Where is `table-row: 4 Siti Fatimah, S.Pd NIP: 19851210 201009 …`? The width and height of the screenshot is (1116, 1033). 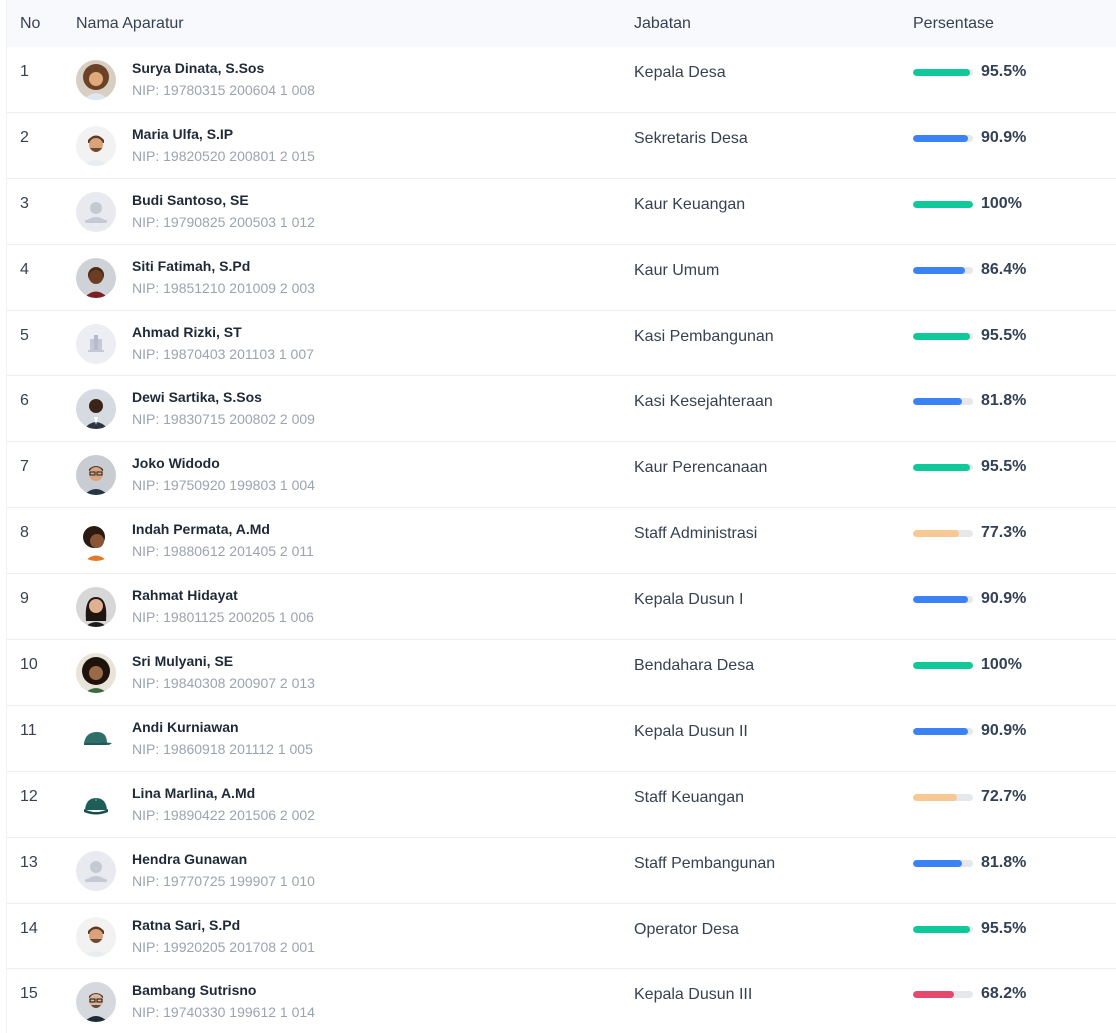 table-row: 4 Siti Fatimah, S.Pd NIP: 19851210 201009 … is located at coordinates (561, 278).